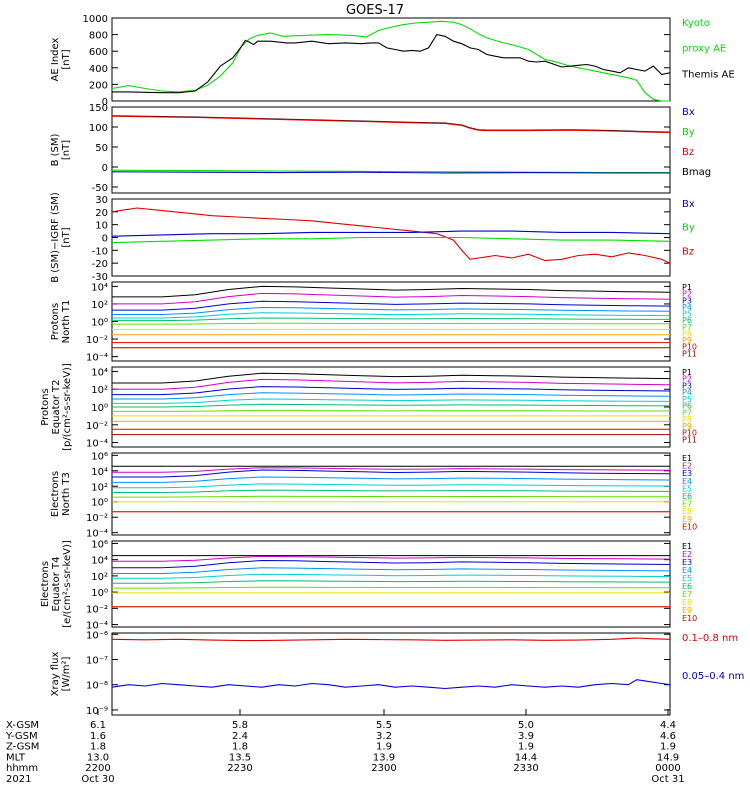  I want to click on x-axis-row-value: 3.9, so click(526, 736).